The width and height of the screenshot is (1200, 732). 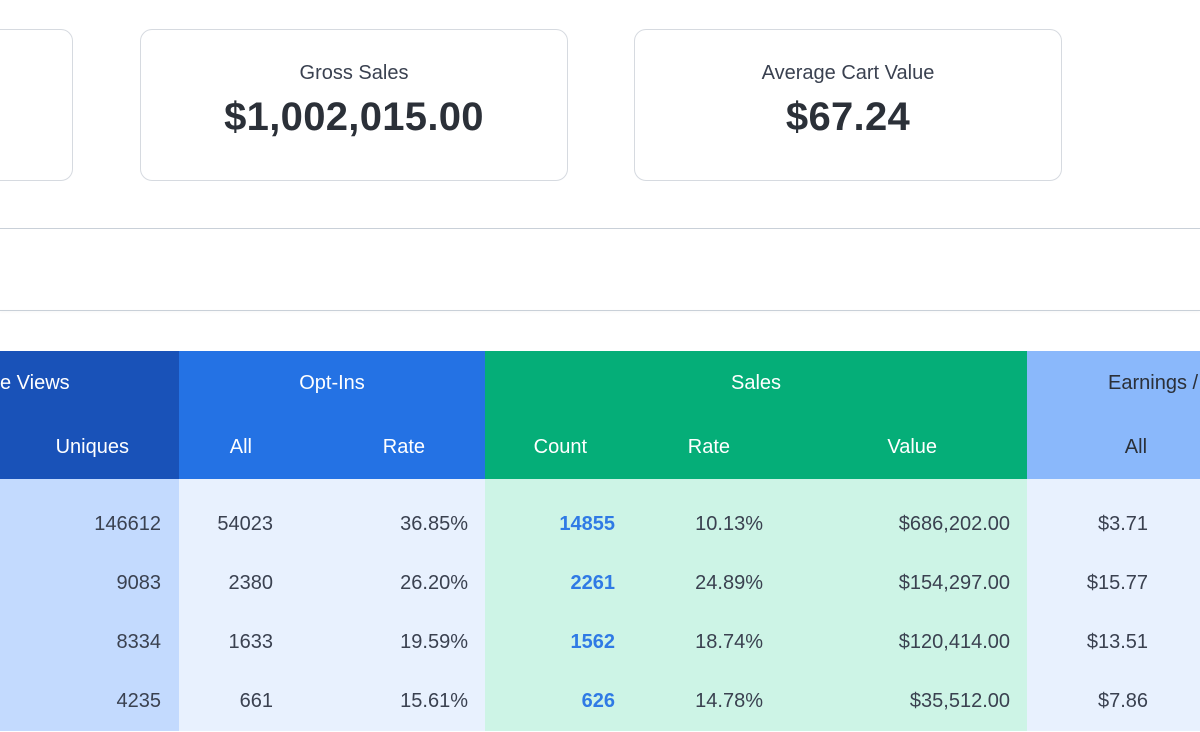 What do you see at coordinates (697, 447) in the screenshot?
I see `col-header-sales-rate: Rate` at bounding box center [697, 447].